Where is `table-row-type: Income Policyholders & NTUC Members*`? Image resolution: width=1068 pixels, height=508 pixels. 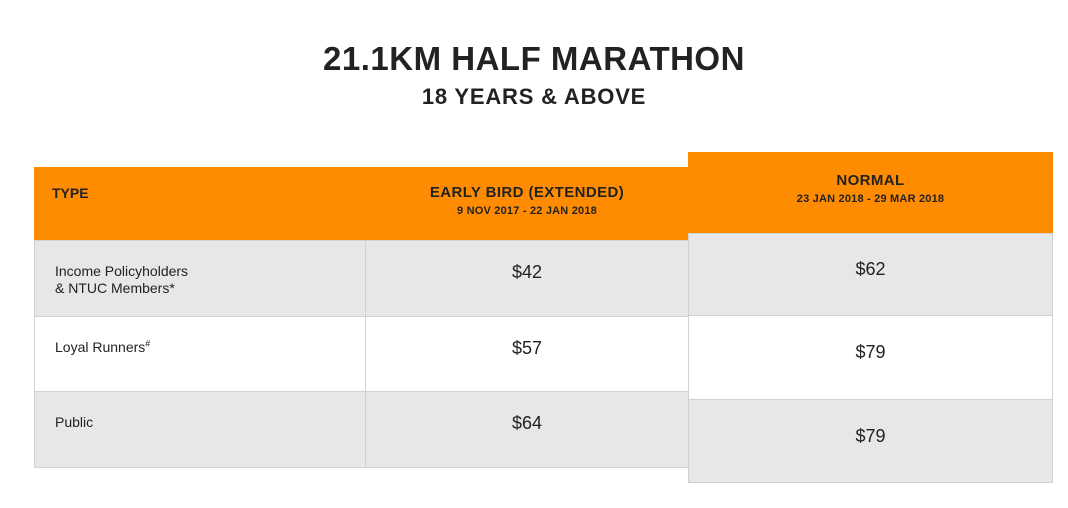 table-row-type: Income Policyholders & NTUC Members* is located at coordinates (200, 278).